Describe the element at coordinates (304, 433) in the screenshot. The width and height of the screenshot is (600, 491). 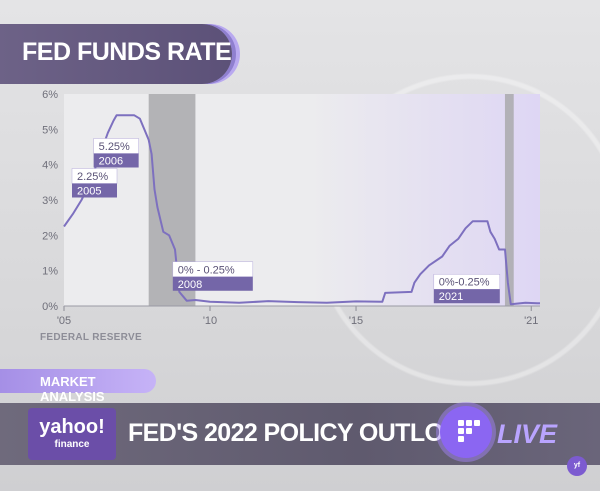
I see `headline: FED'S 2022 POLICY OUTLOOK` at that location.